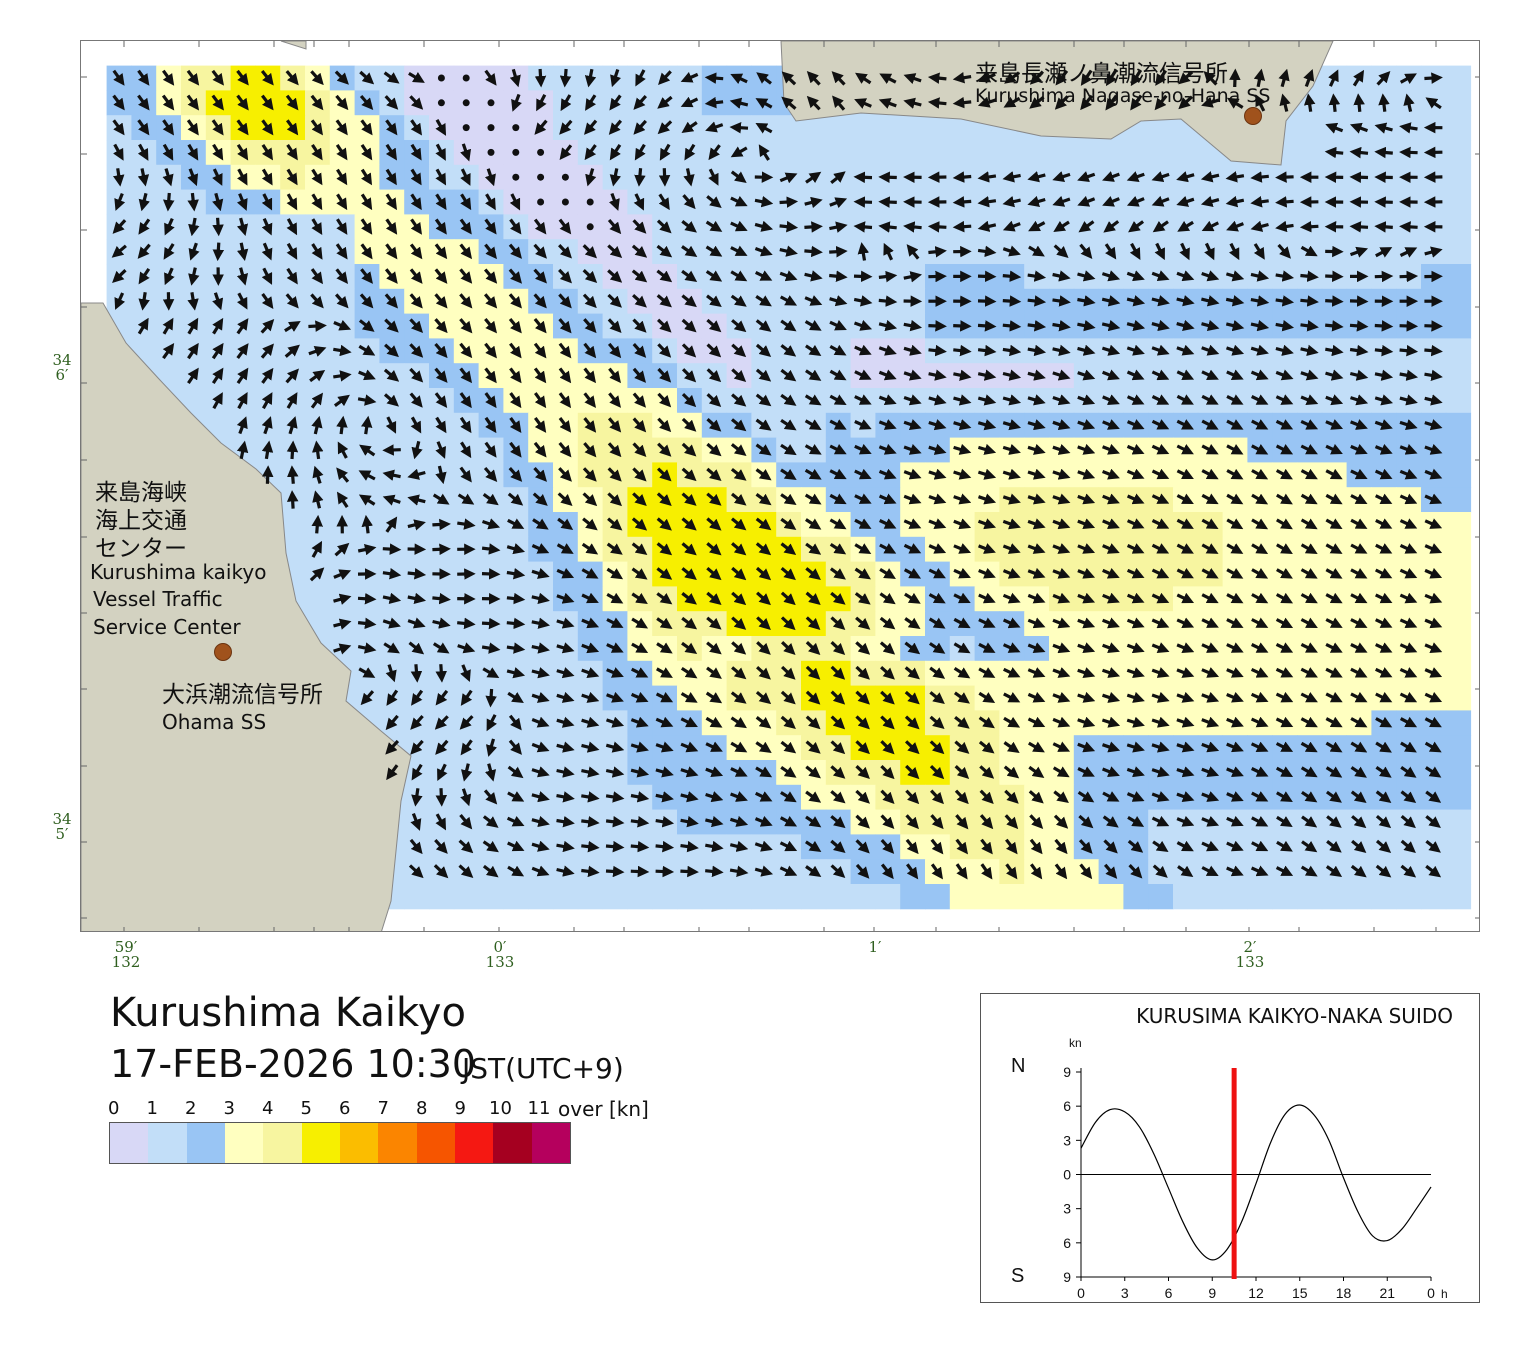 This screenshot has width=1520, height=1353. I want to click on legend-tick: 7, so click(383, 1108).